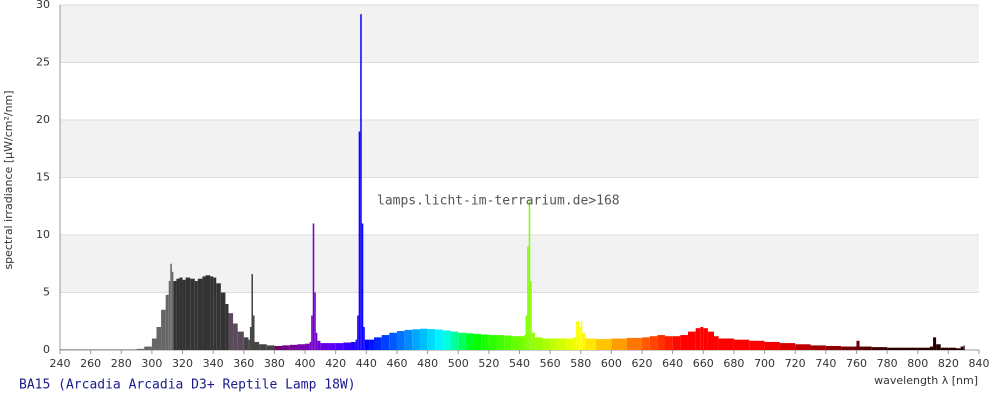 This screenshot has width=1000, height=404. What do you see at coordinates (46, 292) in the screenshot?
I see `y-tick-label: 5` at bounding box center [46, 292].